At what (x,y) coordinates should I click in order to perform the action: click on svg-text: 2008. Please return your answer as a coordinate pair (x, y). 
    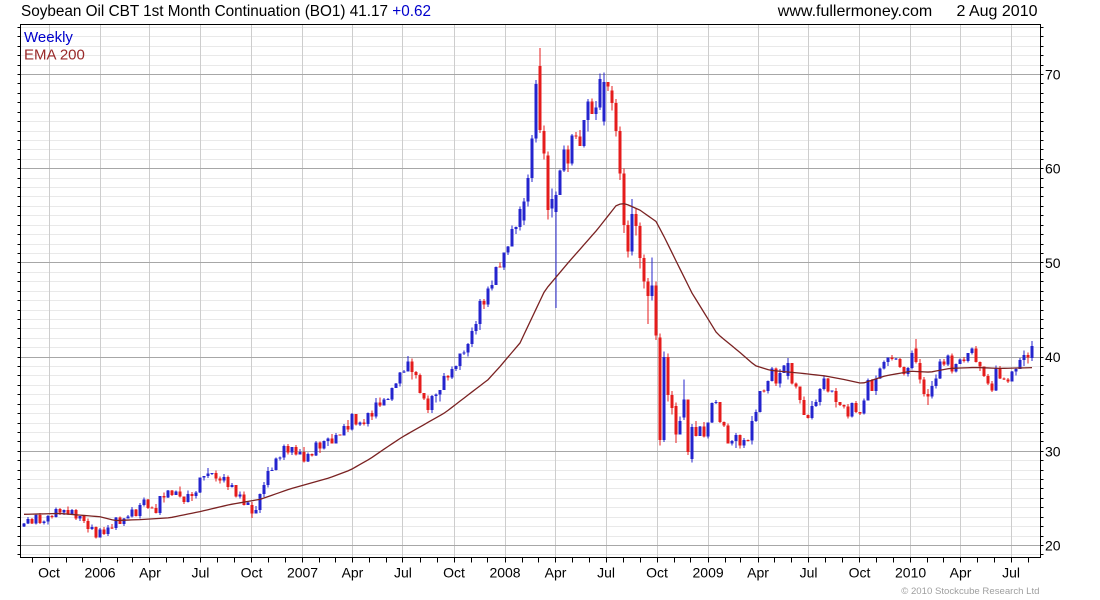
    Looking at the image, I should click on (504, 572).